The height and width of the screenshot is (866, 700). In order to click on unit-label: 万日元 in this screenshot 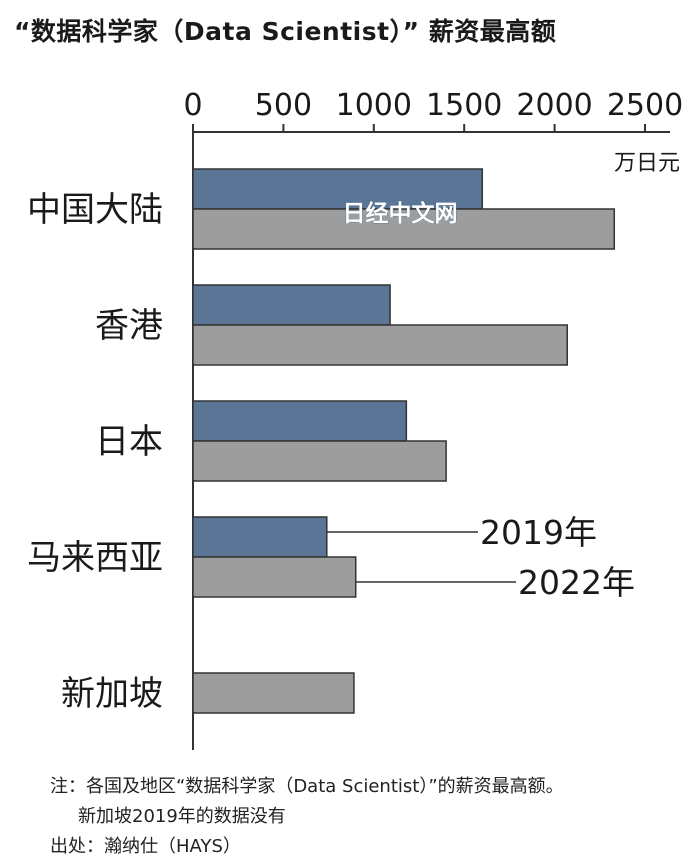, I will do `click(647, 163)`.